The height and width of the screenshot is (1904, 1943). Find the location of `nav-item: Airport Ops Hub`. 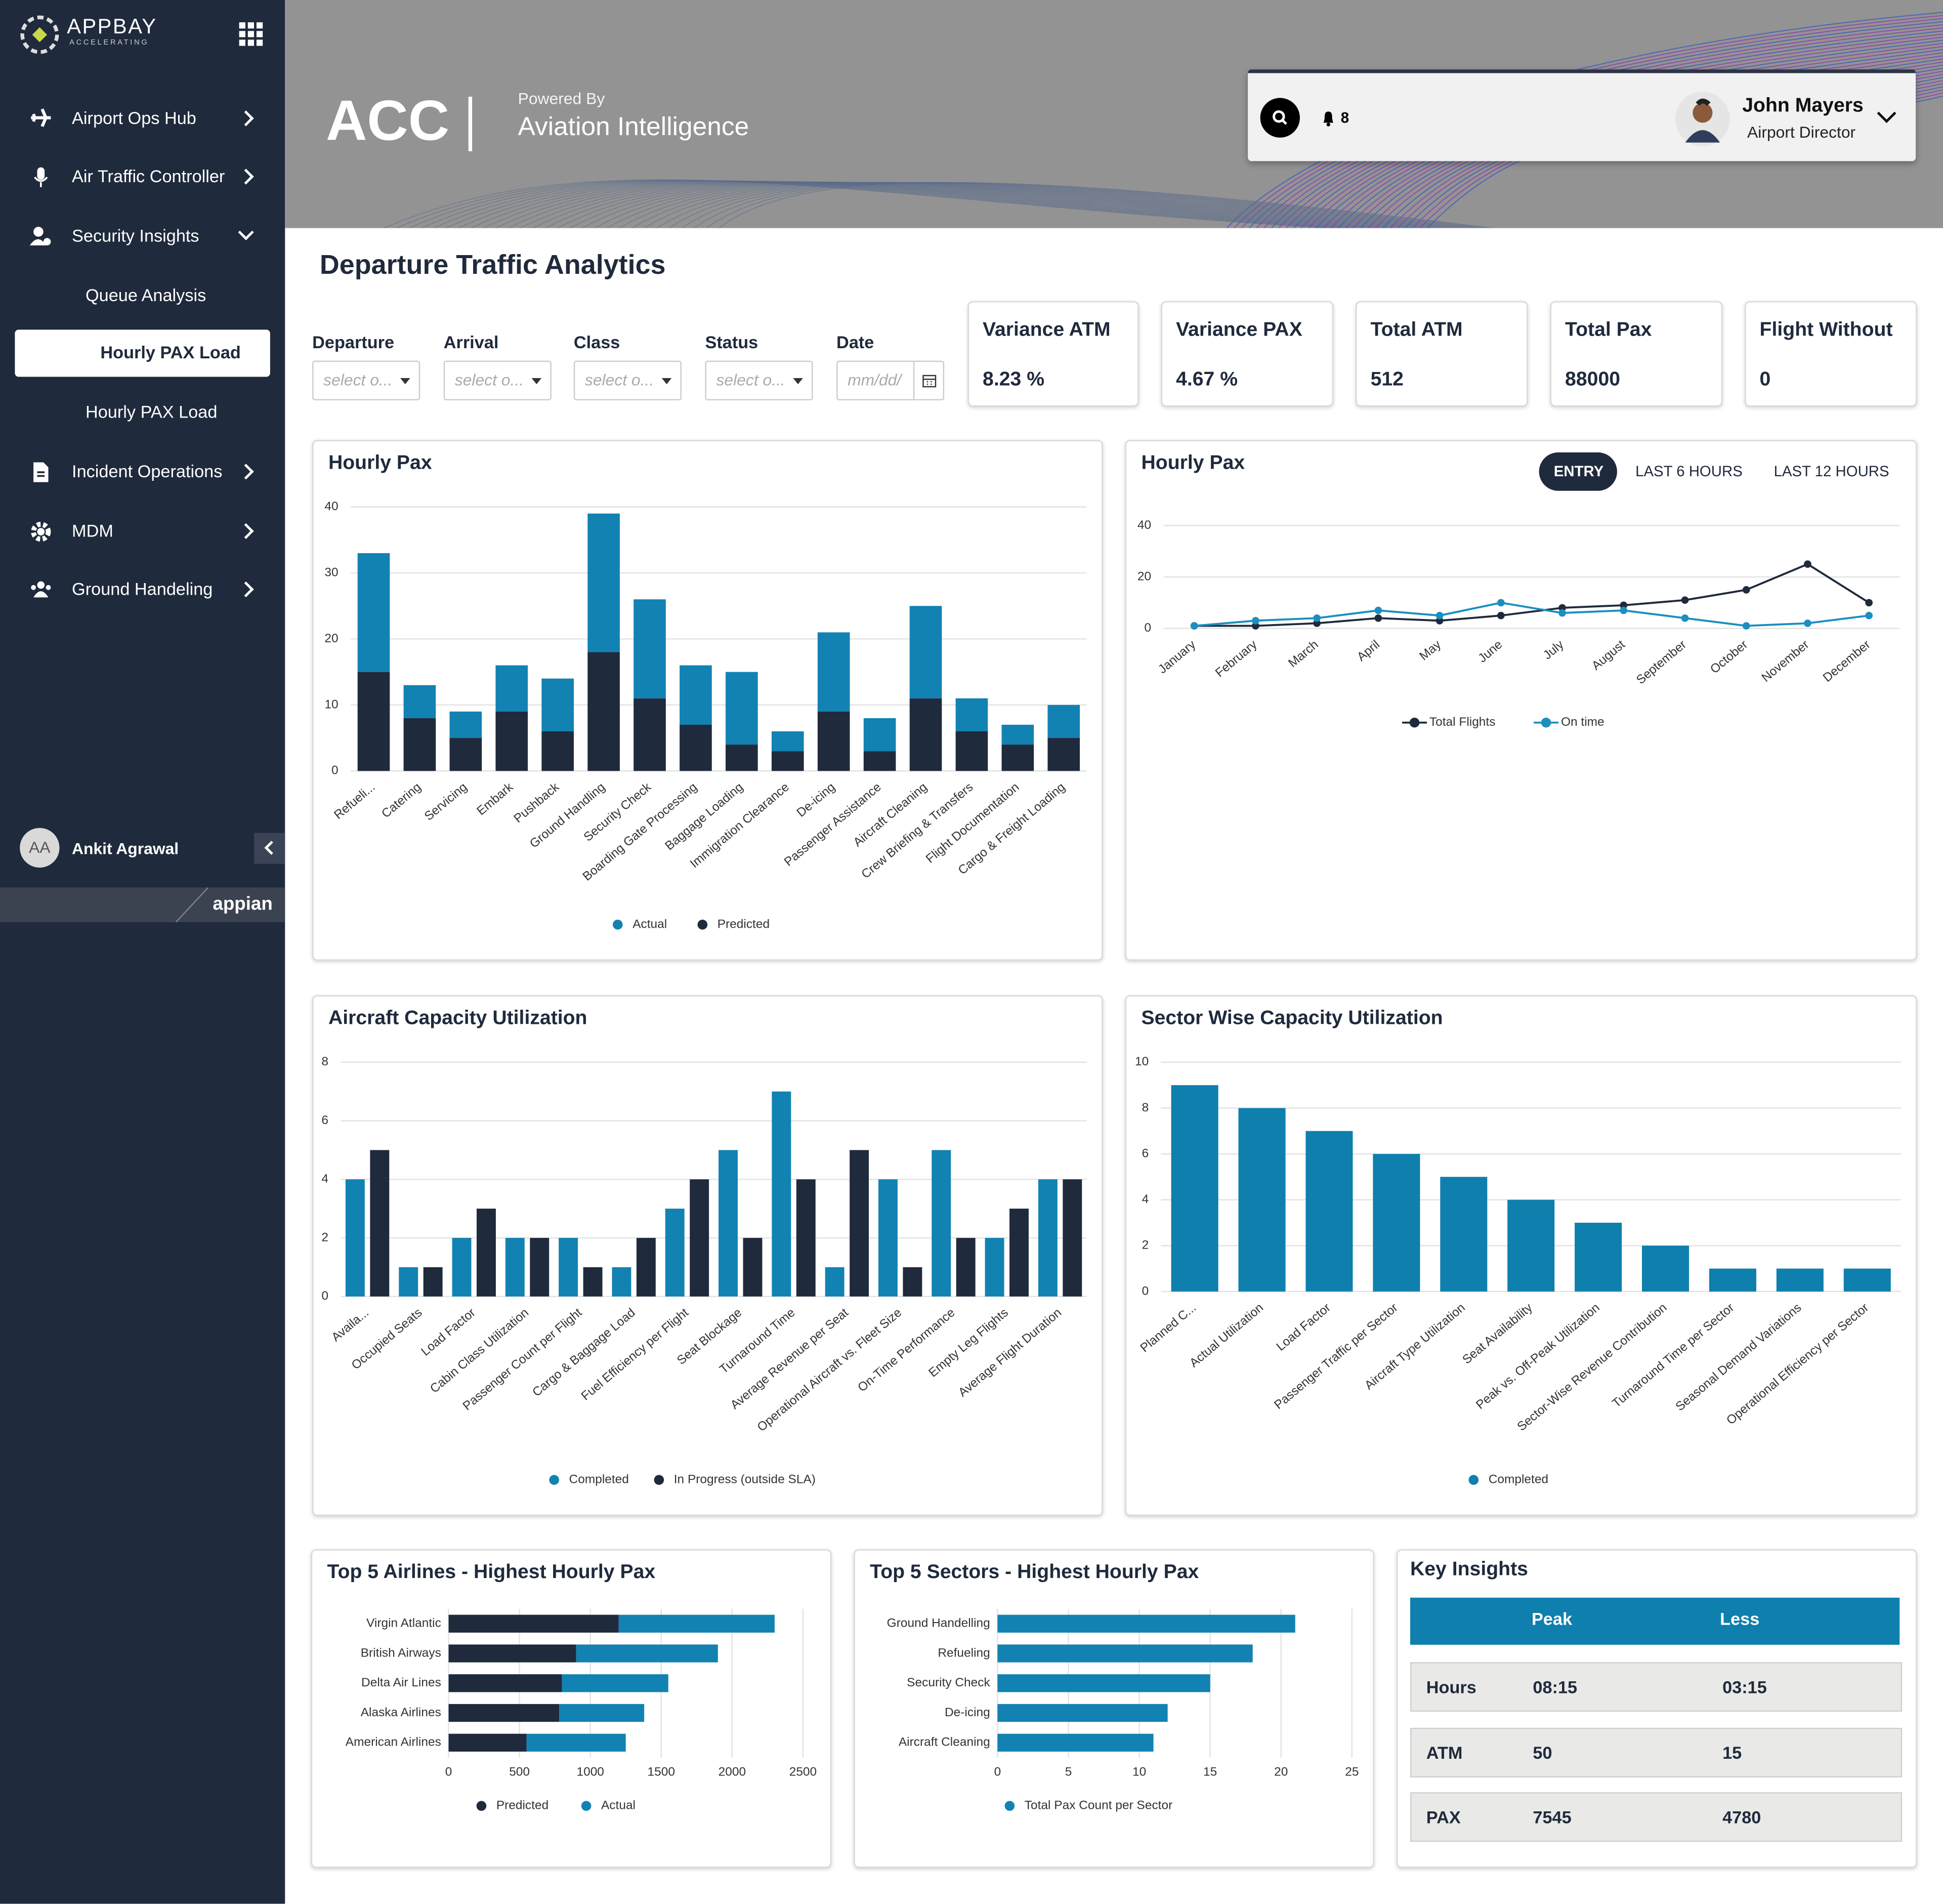

nav-item: Airport Ops Hub is located at coordinates (142, 118).